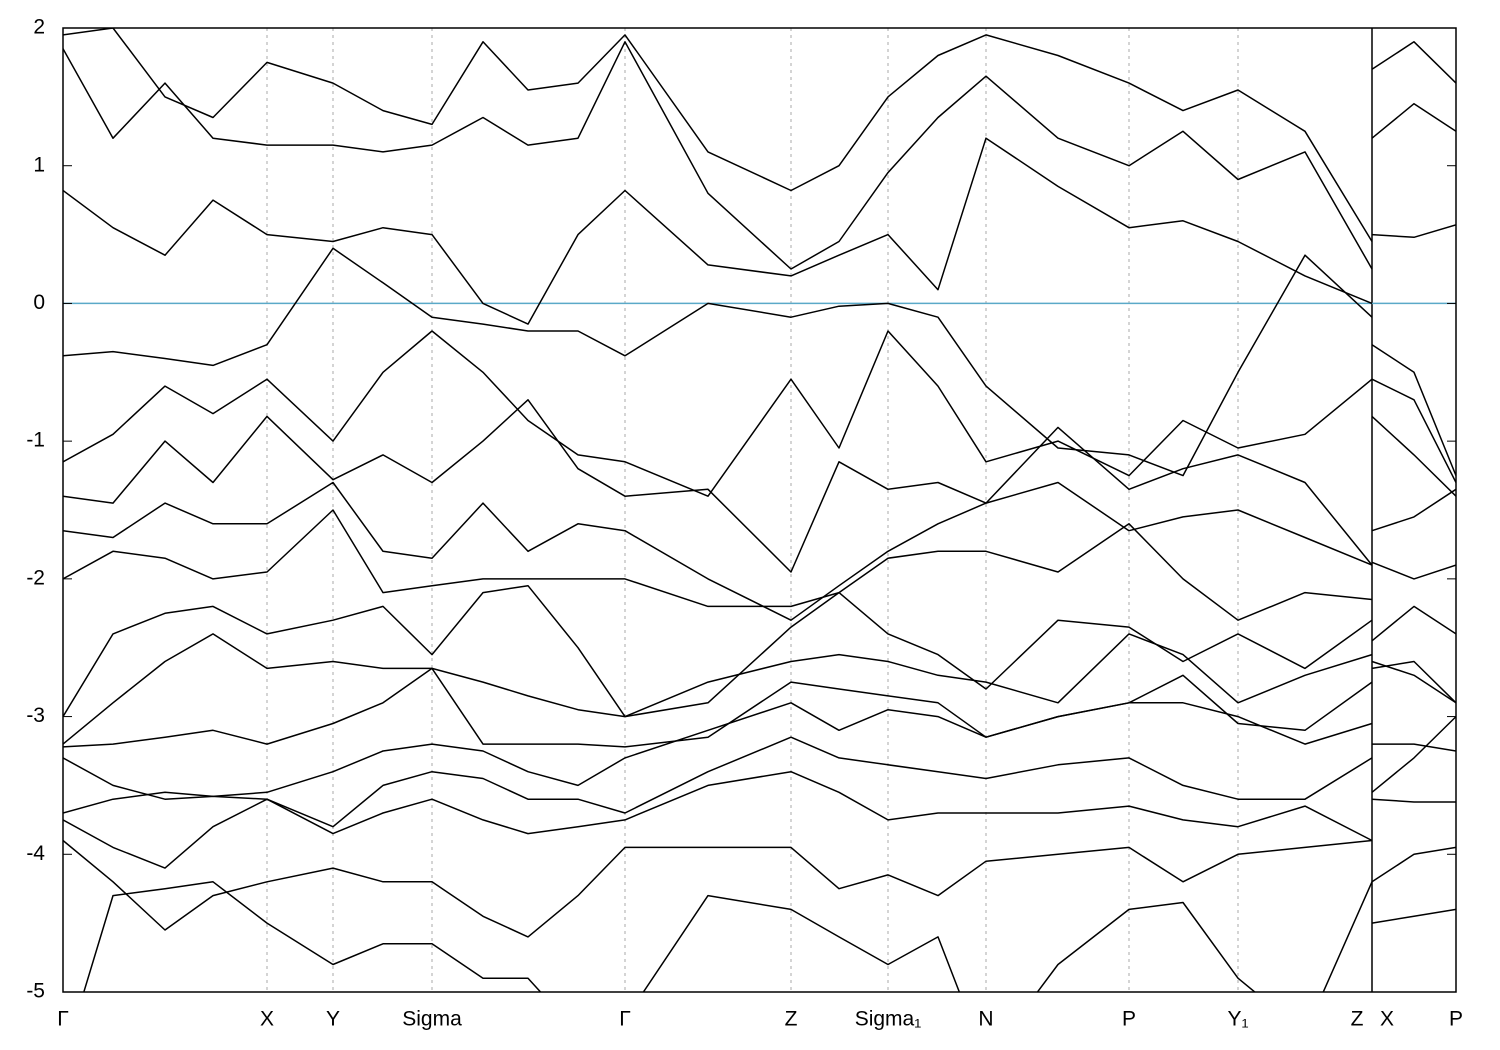  I want to click on y-tick-label: -3, so click(35, 715).